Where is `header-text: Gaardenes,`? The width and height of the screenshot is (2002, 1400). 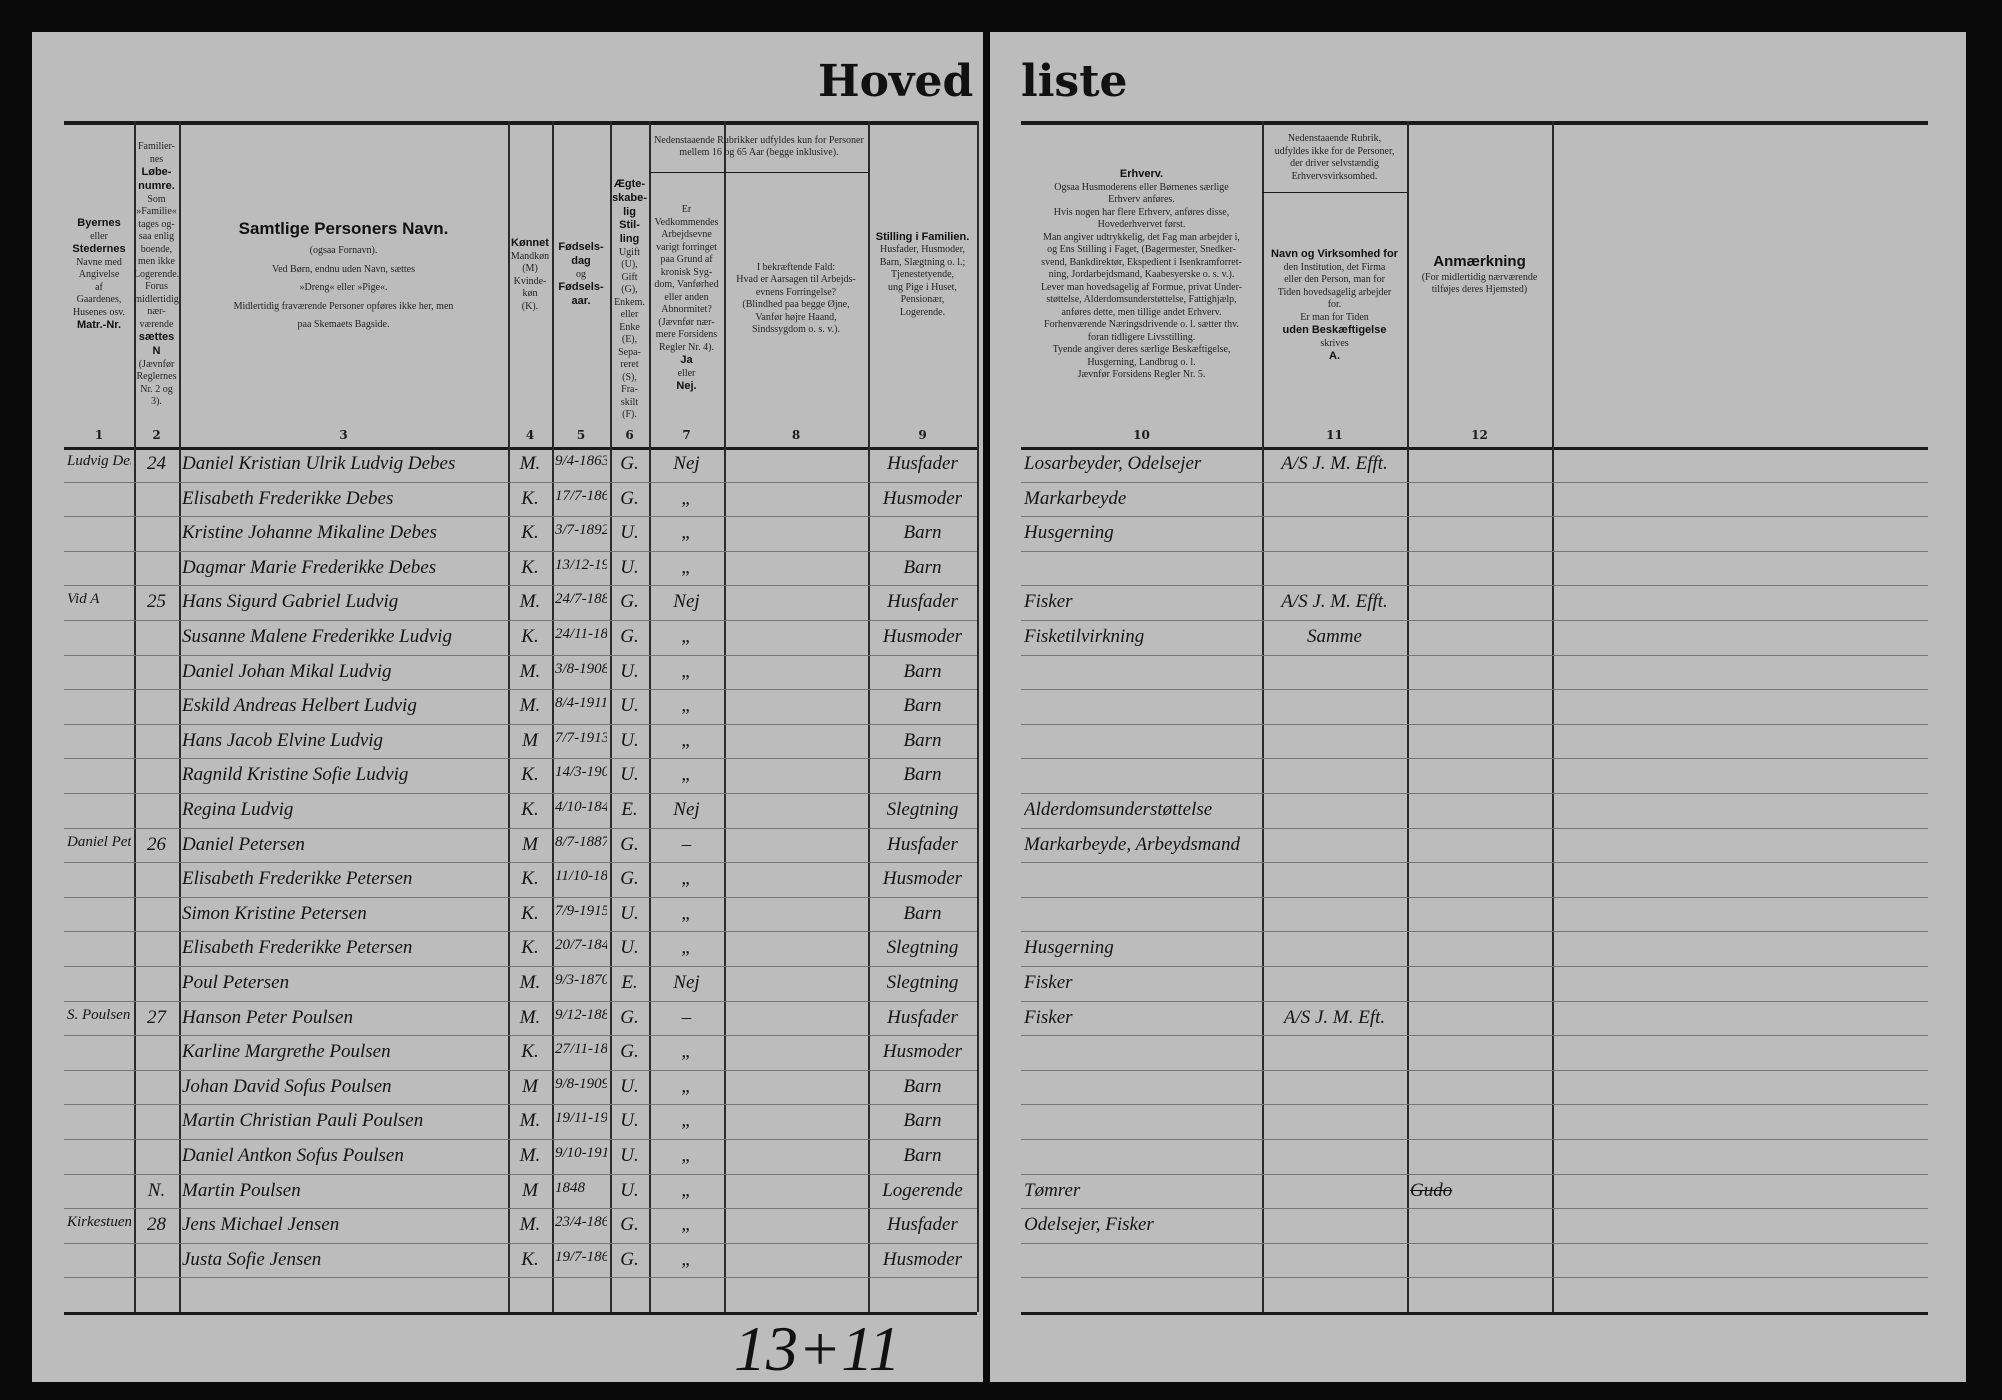 header-text: Gaardenes, is located at coordinates (99, 300).